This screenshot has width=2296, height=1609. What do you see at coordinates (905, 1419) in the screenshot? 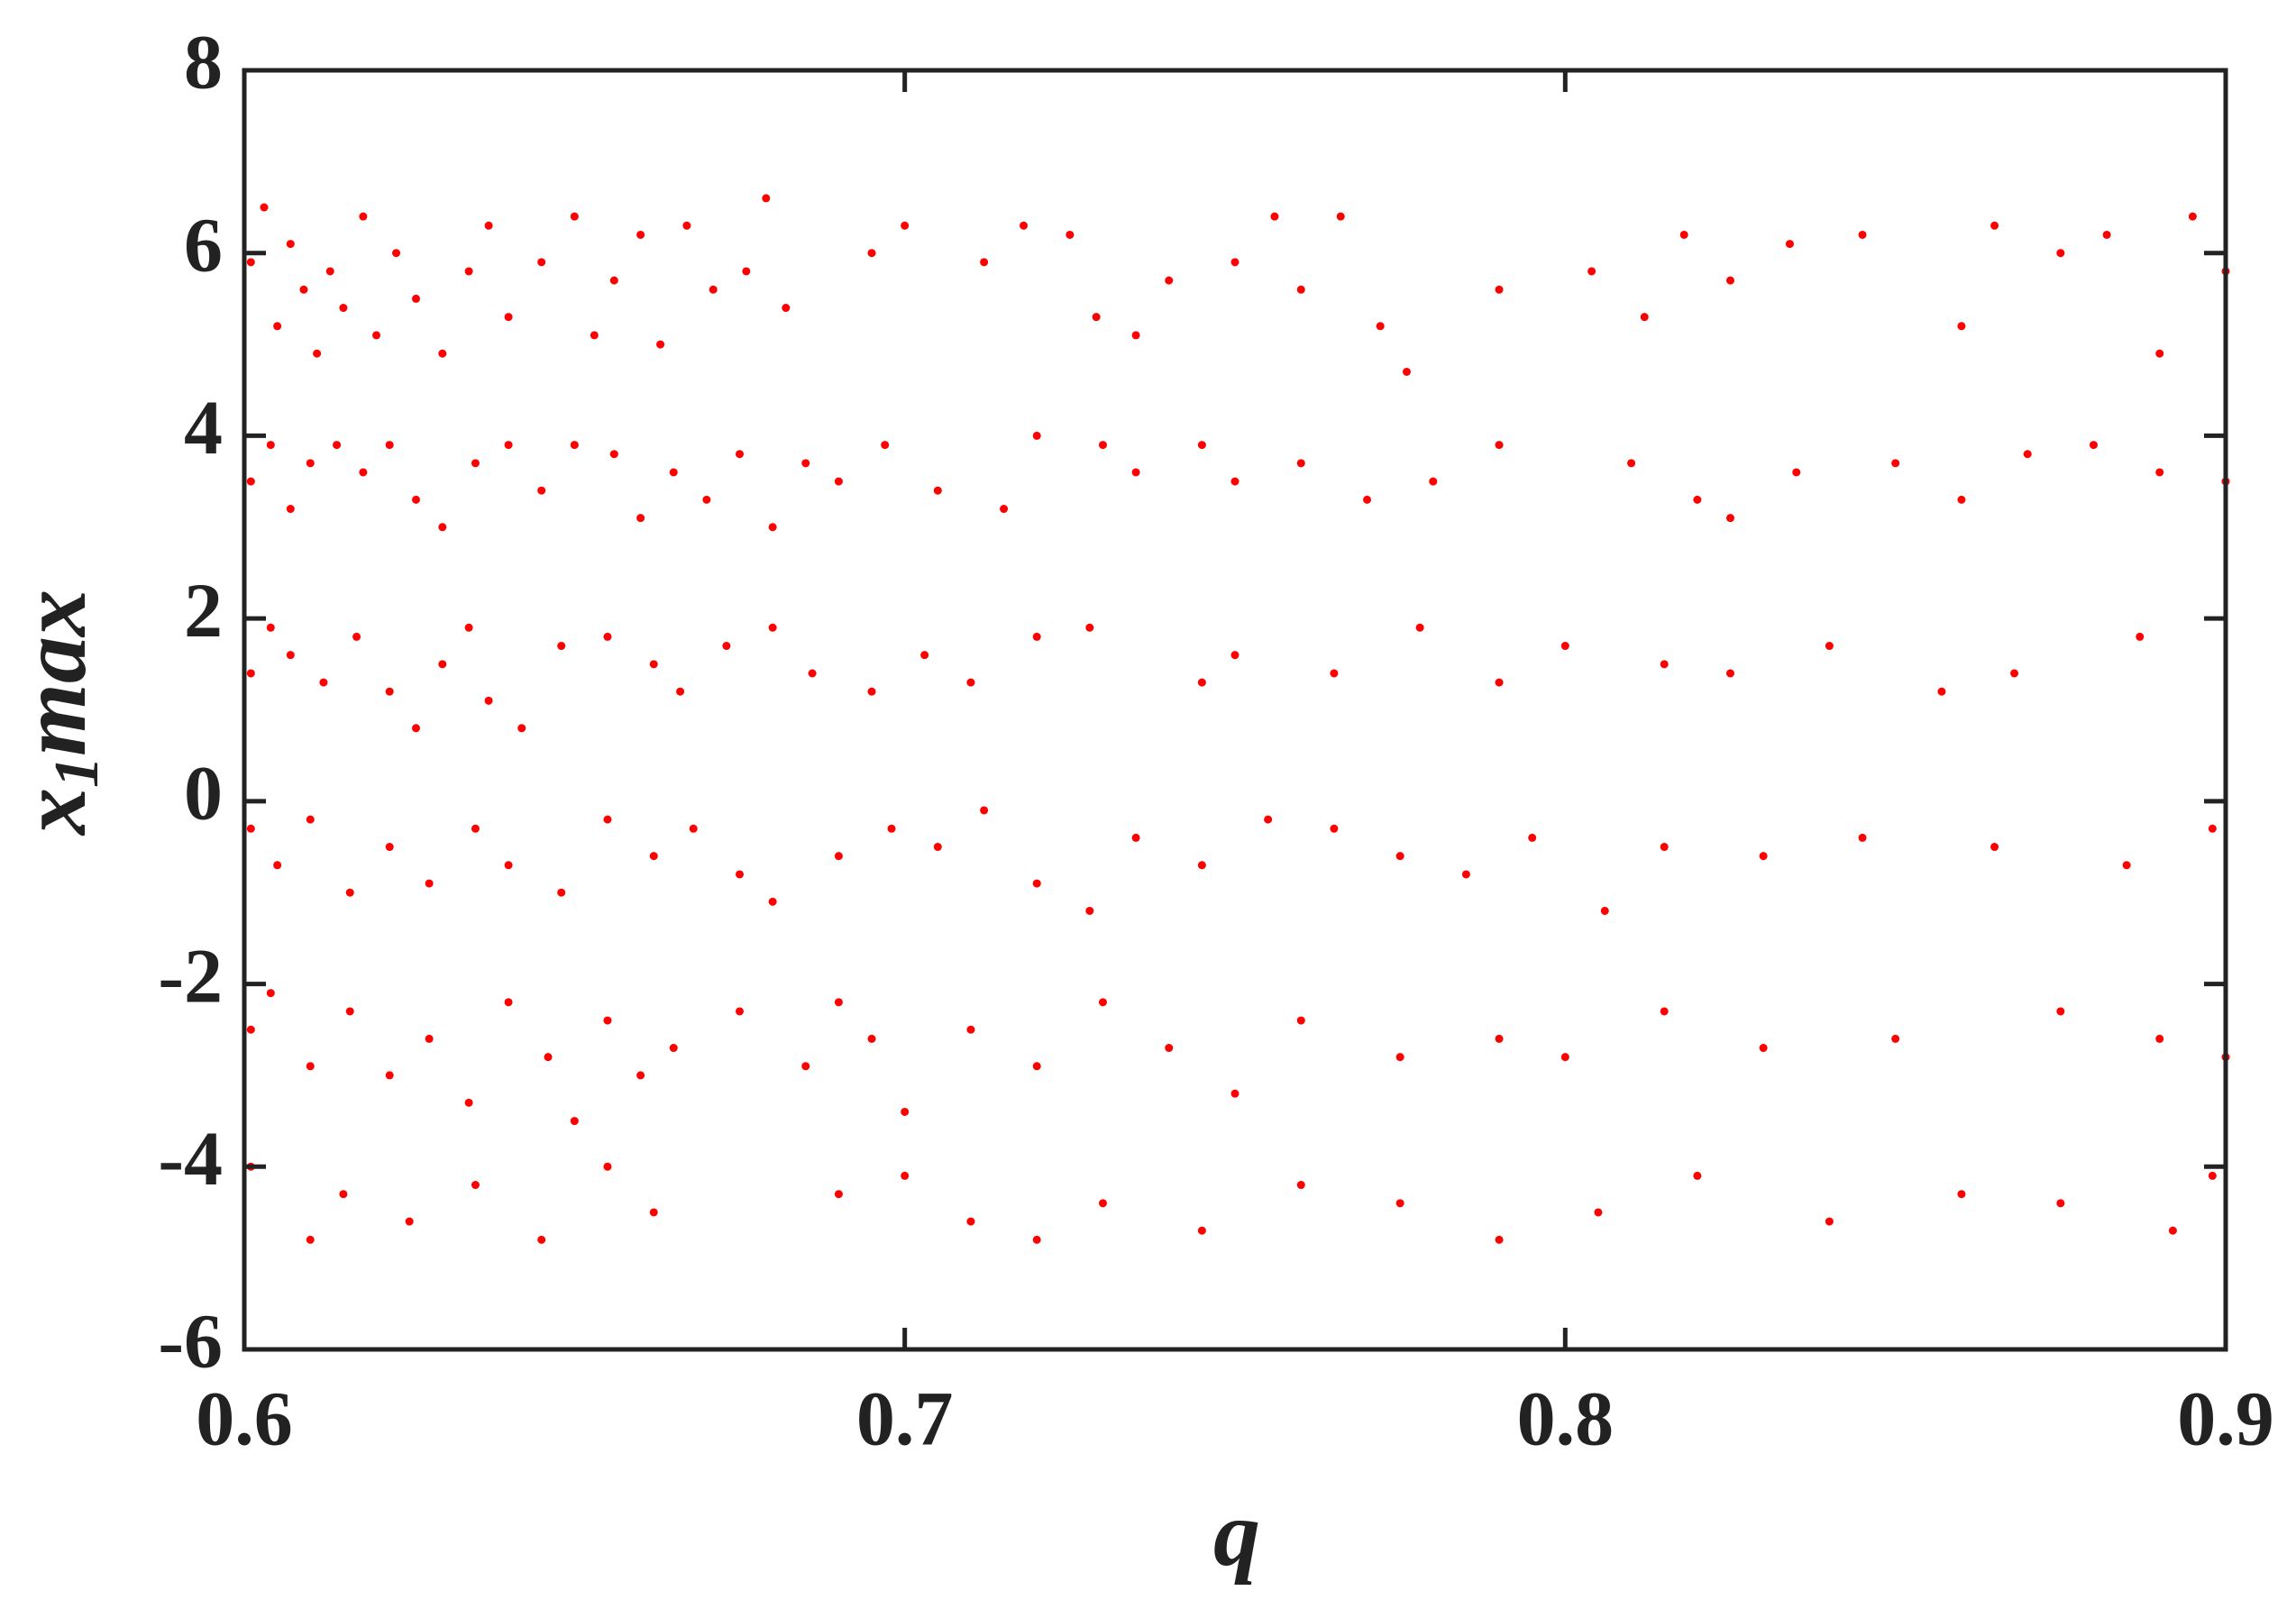
I see `x-tick-label: 0.7` at bounding box center [905, 1419].